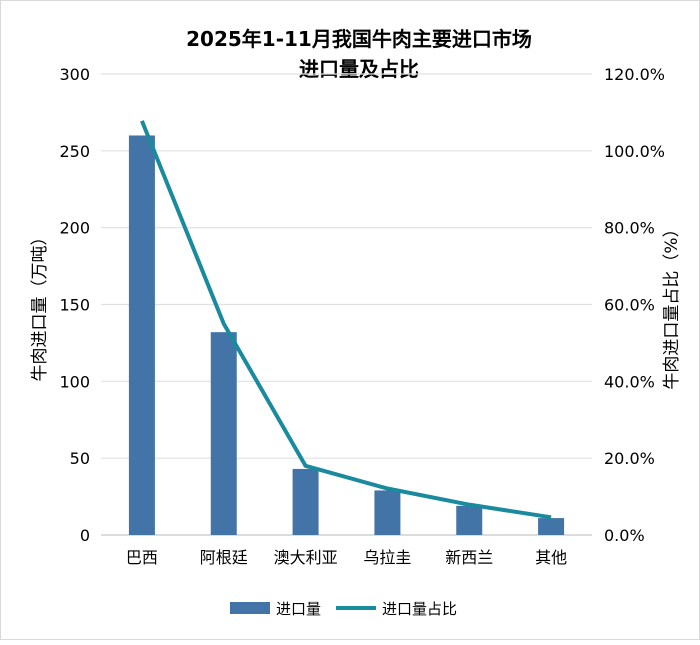  What do you see at coordinates (298, 609) in the screenshot?
I see `legend-label-bar: 进口量` at bounding box center [298, 609].